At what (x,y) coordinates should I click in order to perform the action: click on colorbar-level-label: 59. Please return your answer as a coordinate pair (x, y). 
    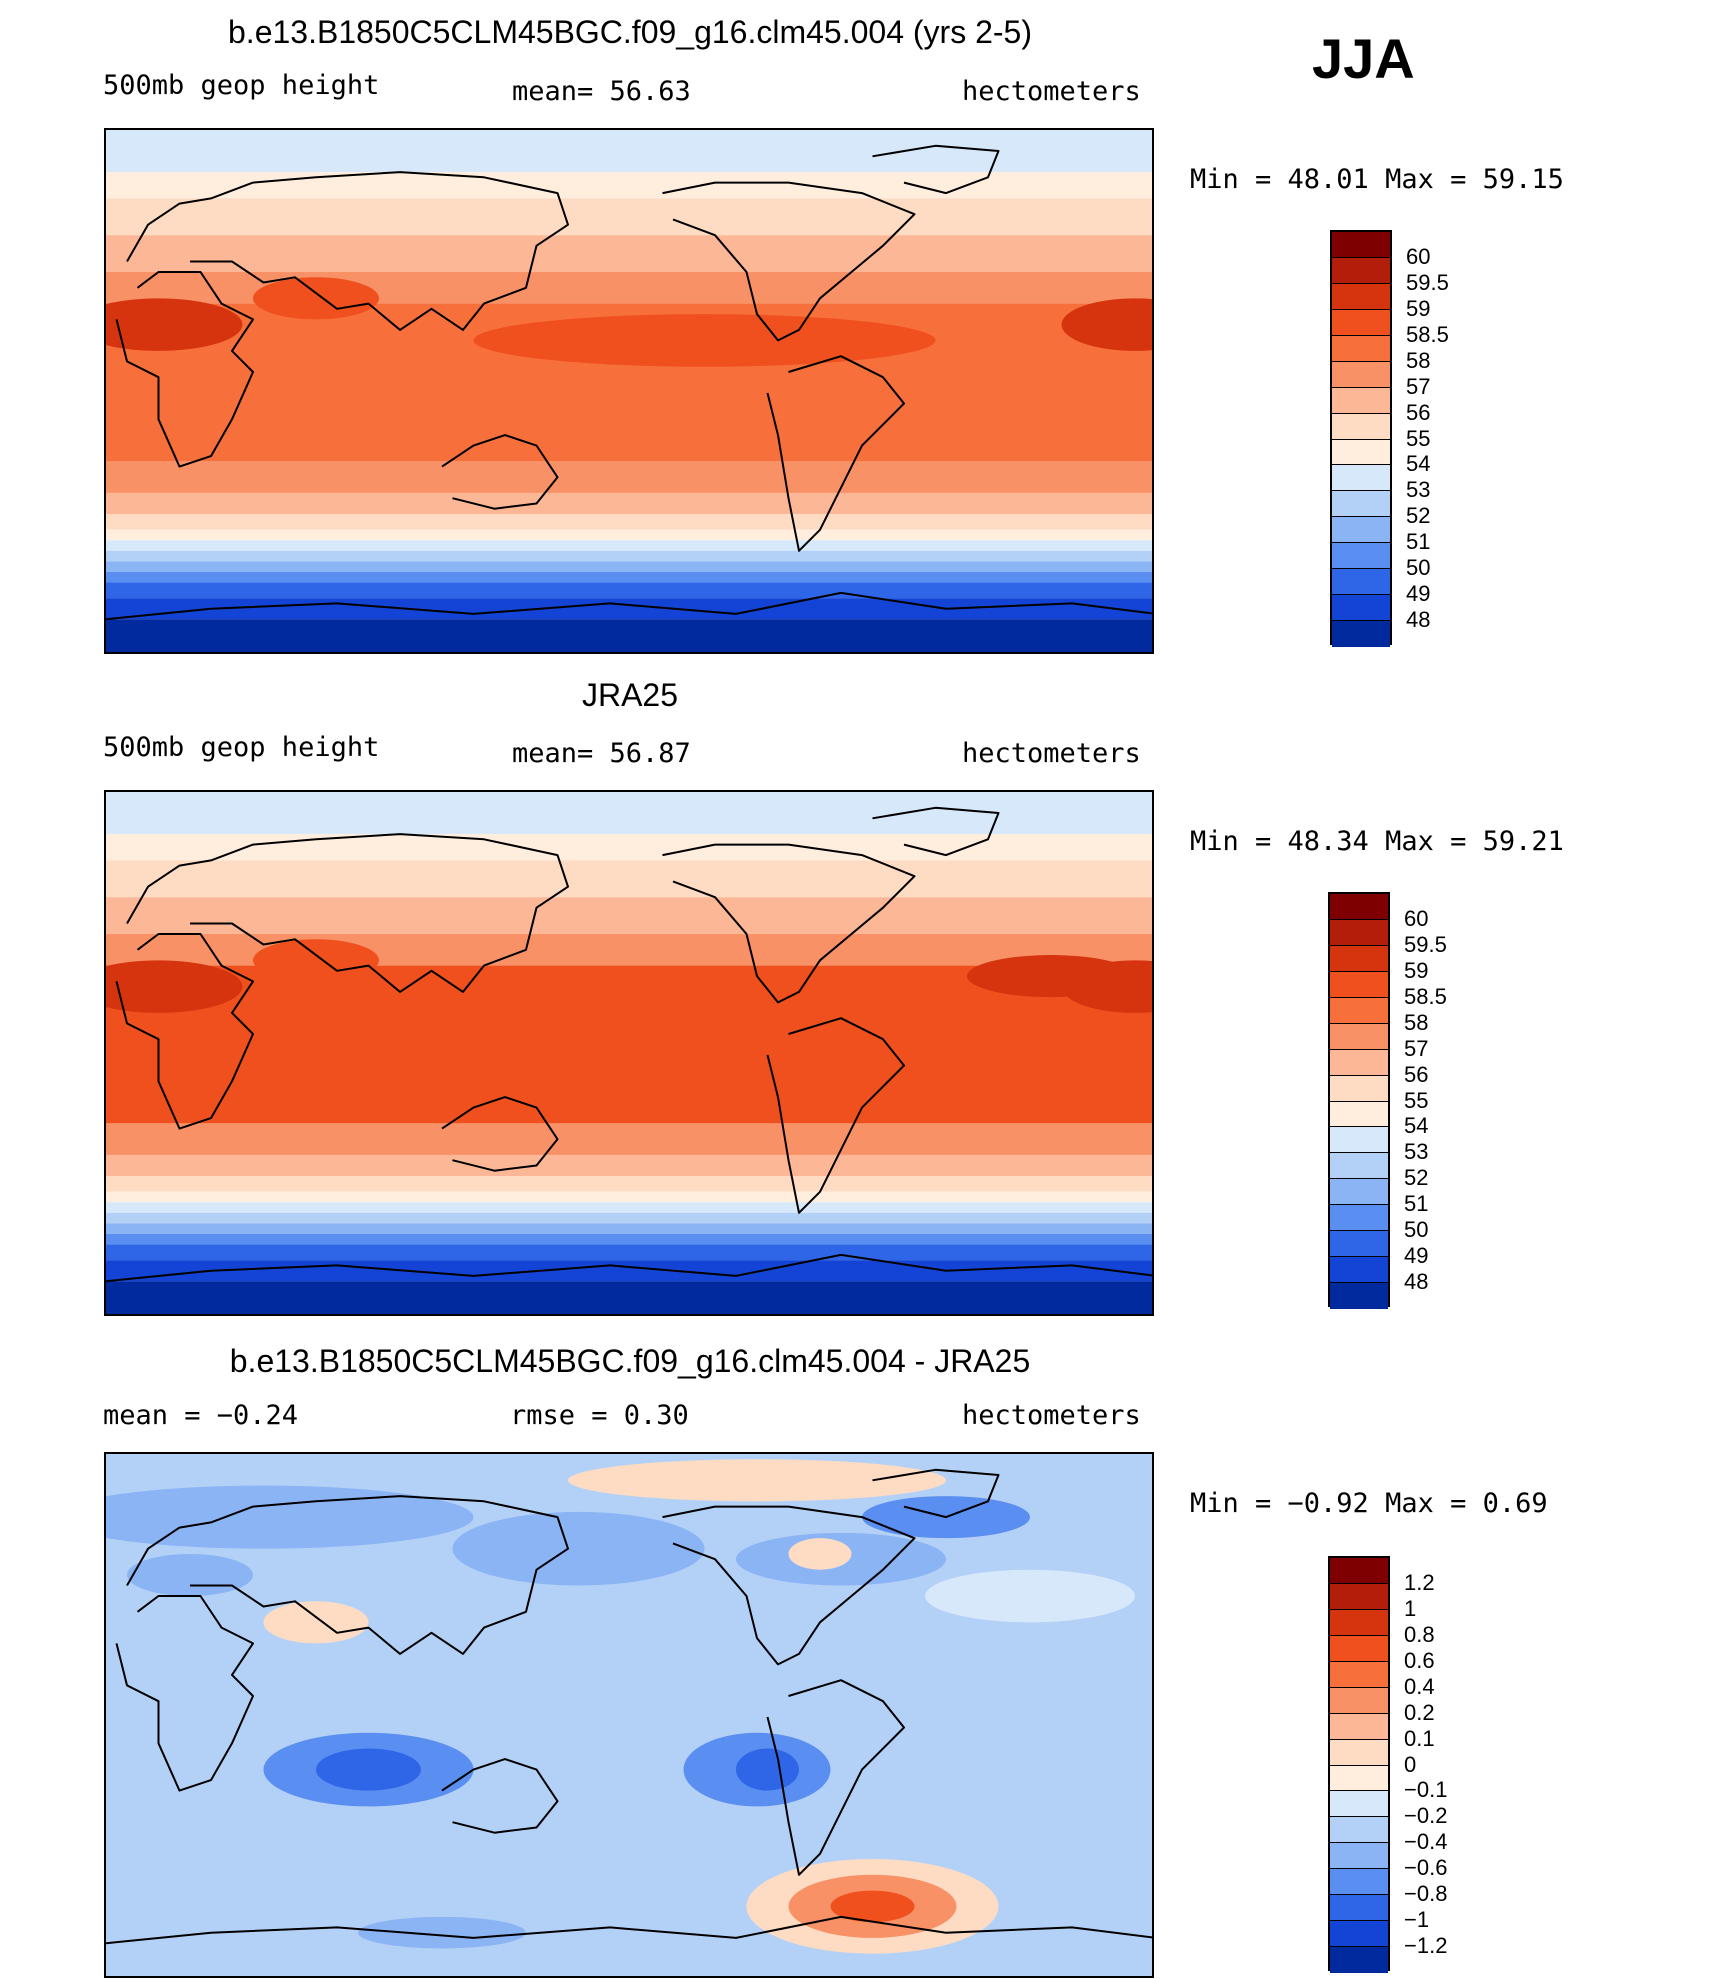
    Looking at the image, I should click on (1418, 308).